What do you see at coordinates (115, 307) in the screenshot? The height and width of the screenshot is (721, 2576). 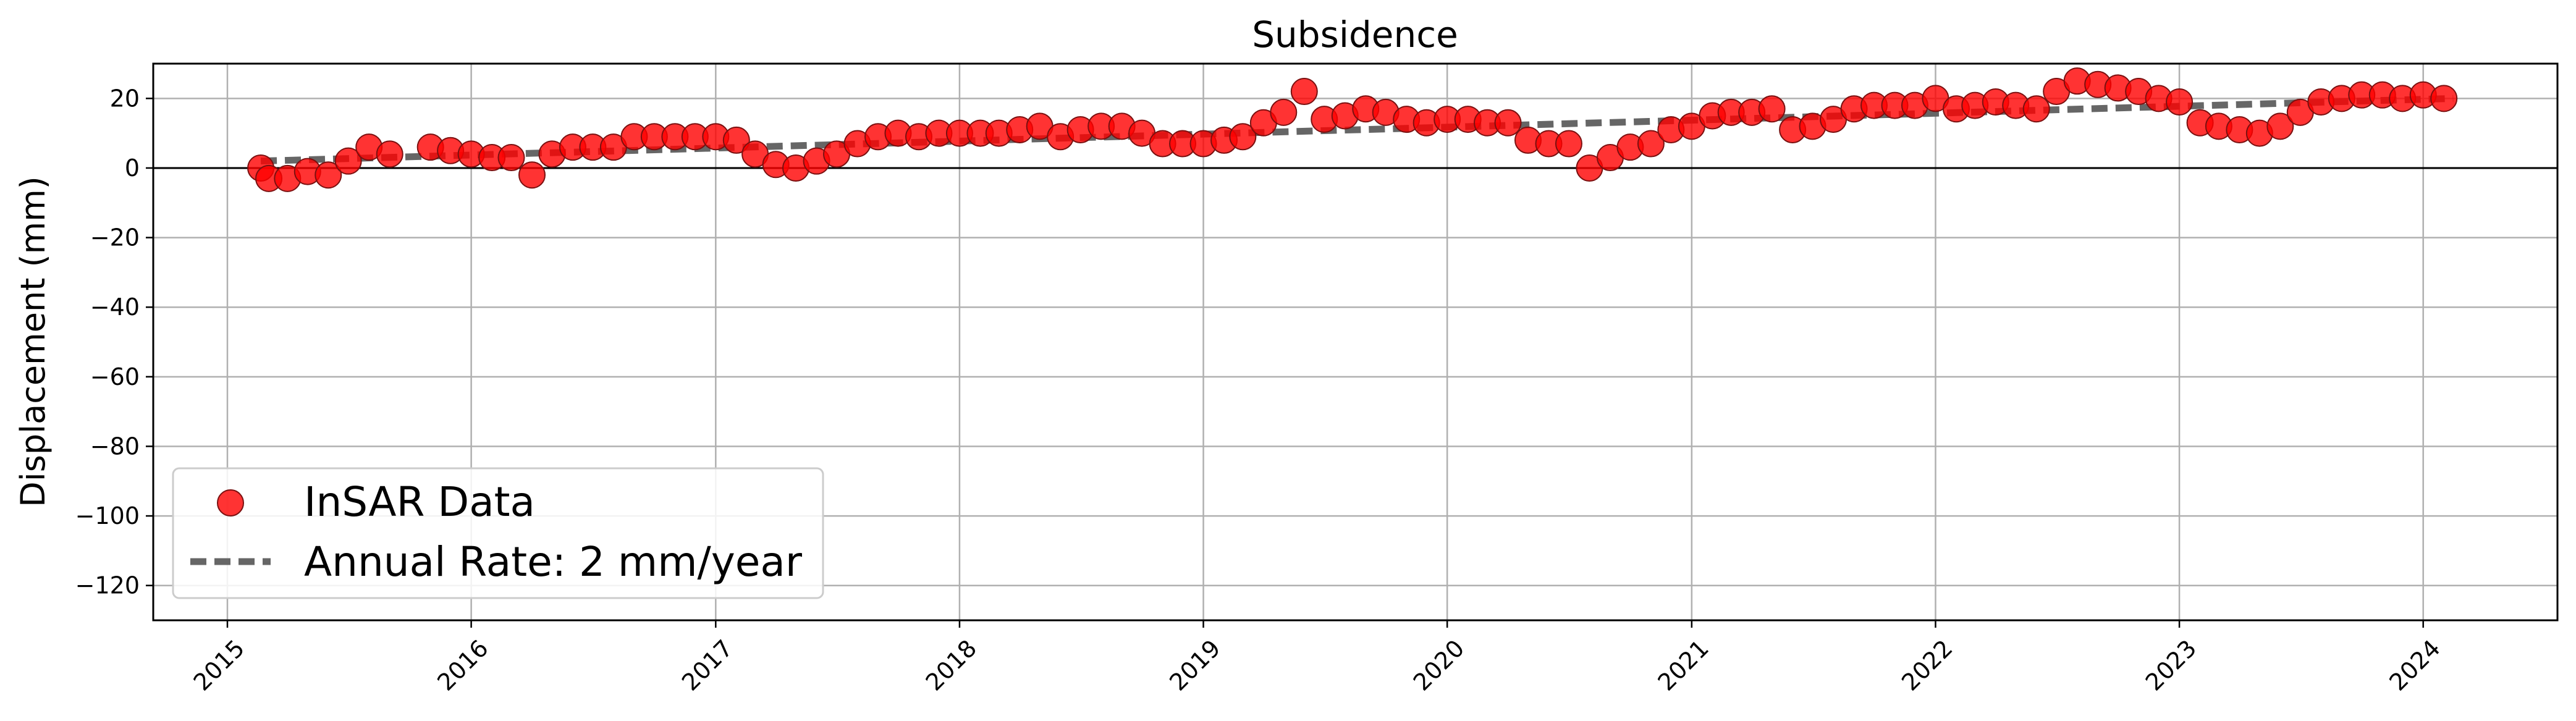 I see `y-tick-label--40: −40` at bounding box center [115, 307].